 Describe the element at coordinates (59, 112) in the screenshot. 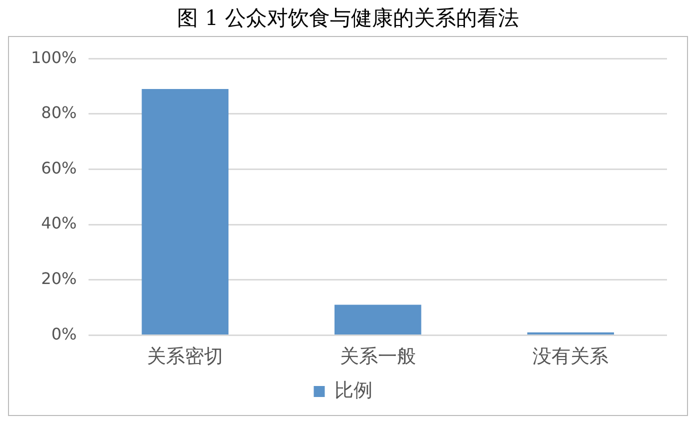

I see `y-tick-label: 80%` at that location.